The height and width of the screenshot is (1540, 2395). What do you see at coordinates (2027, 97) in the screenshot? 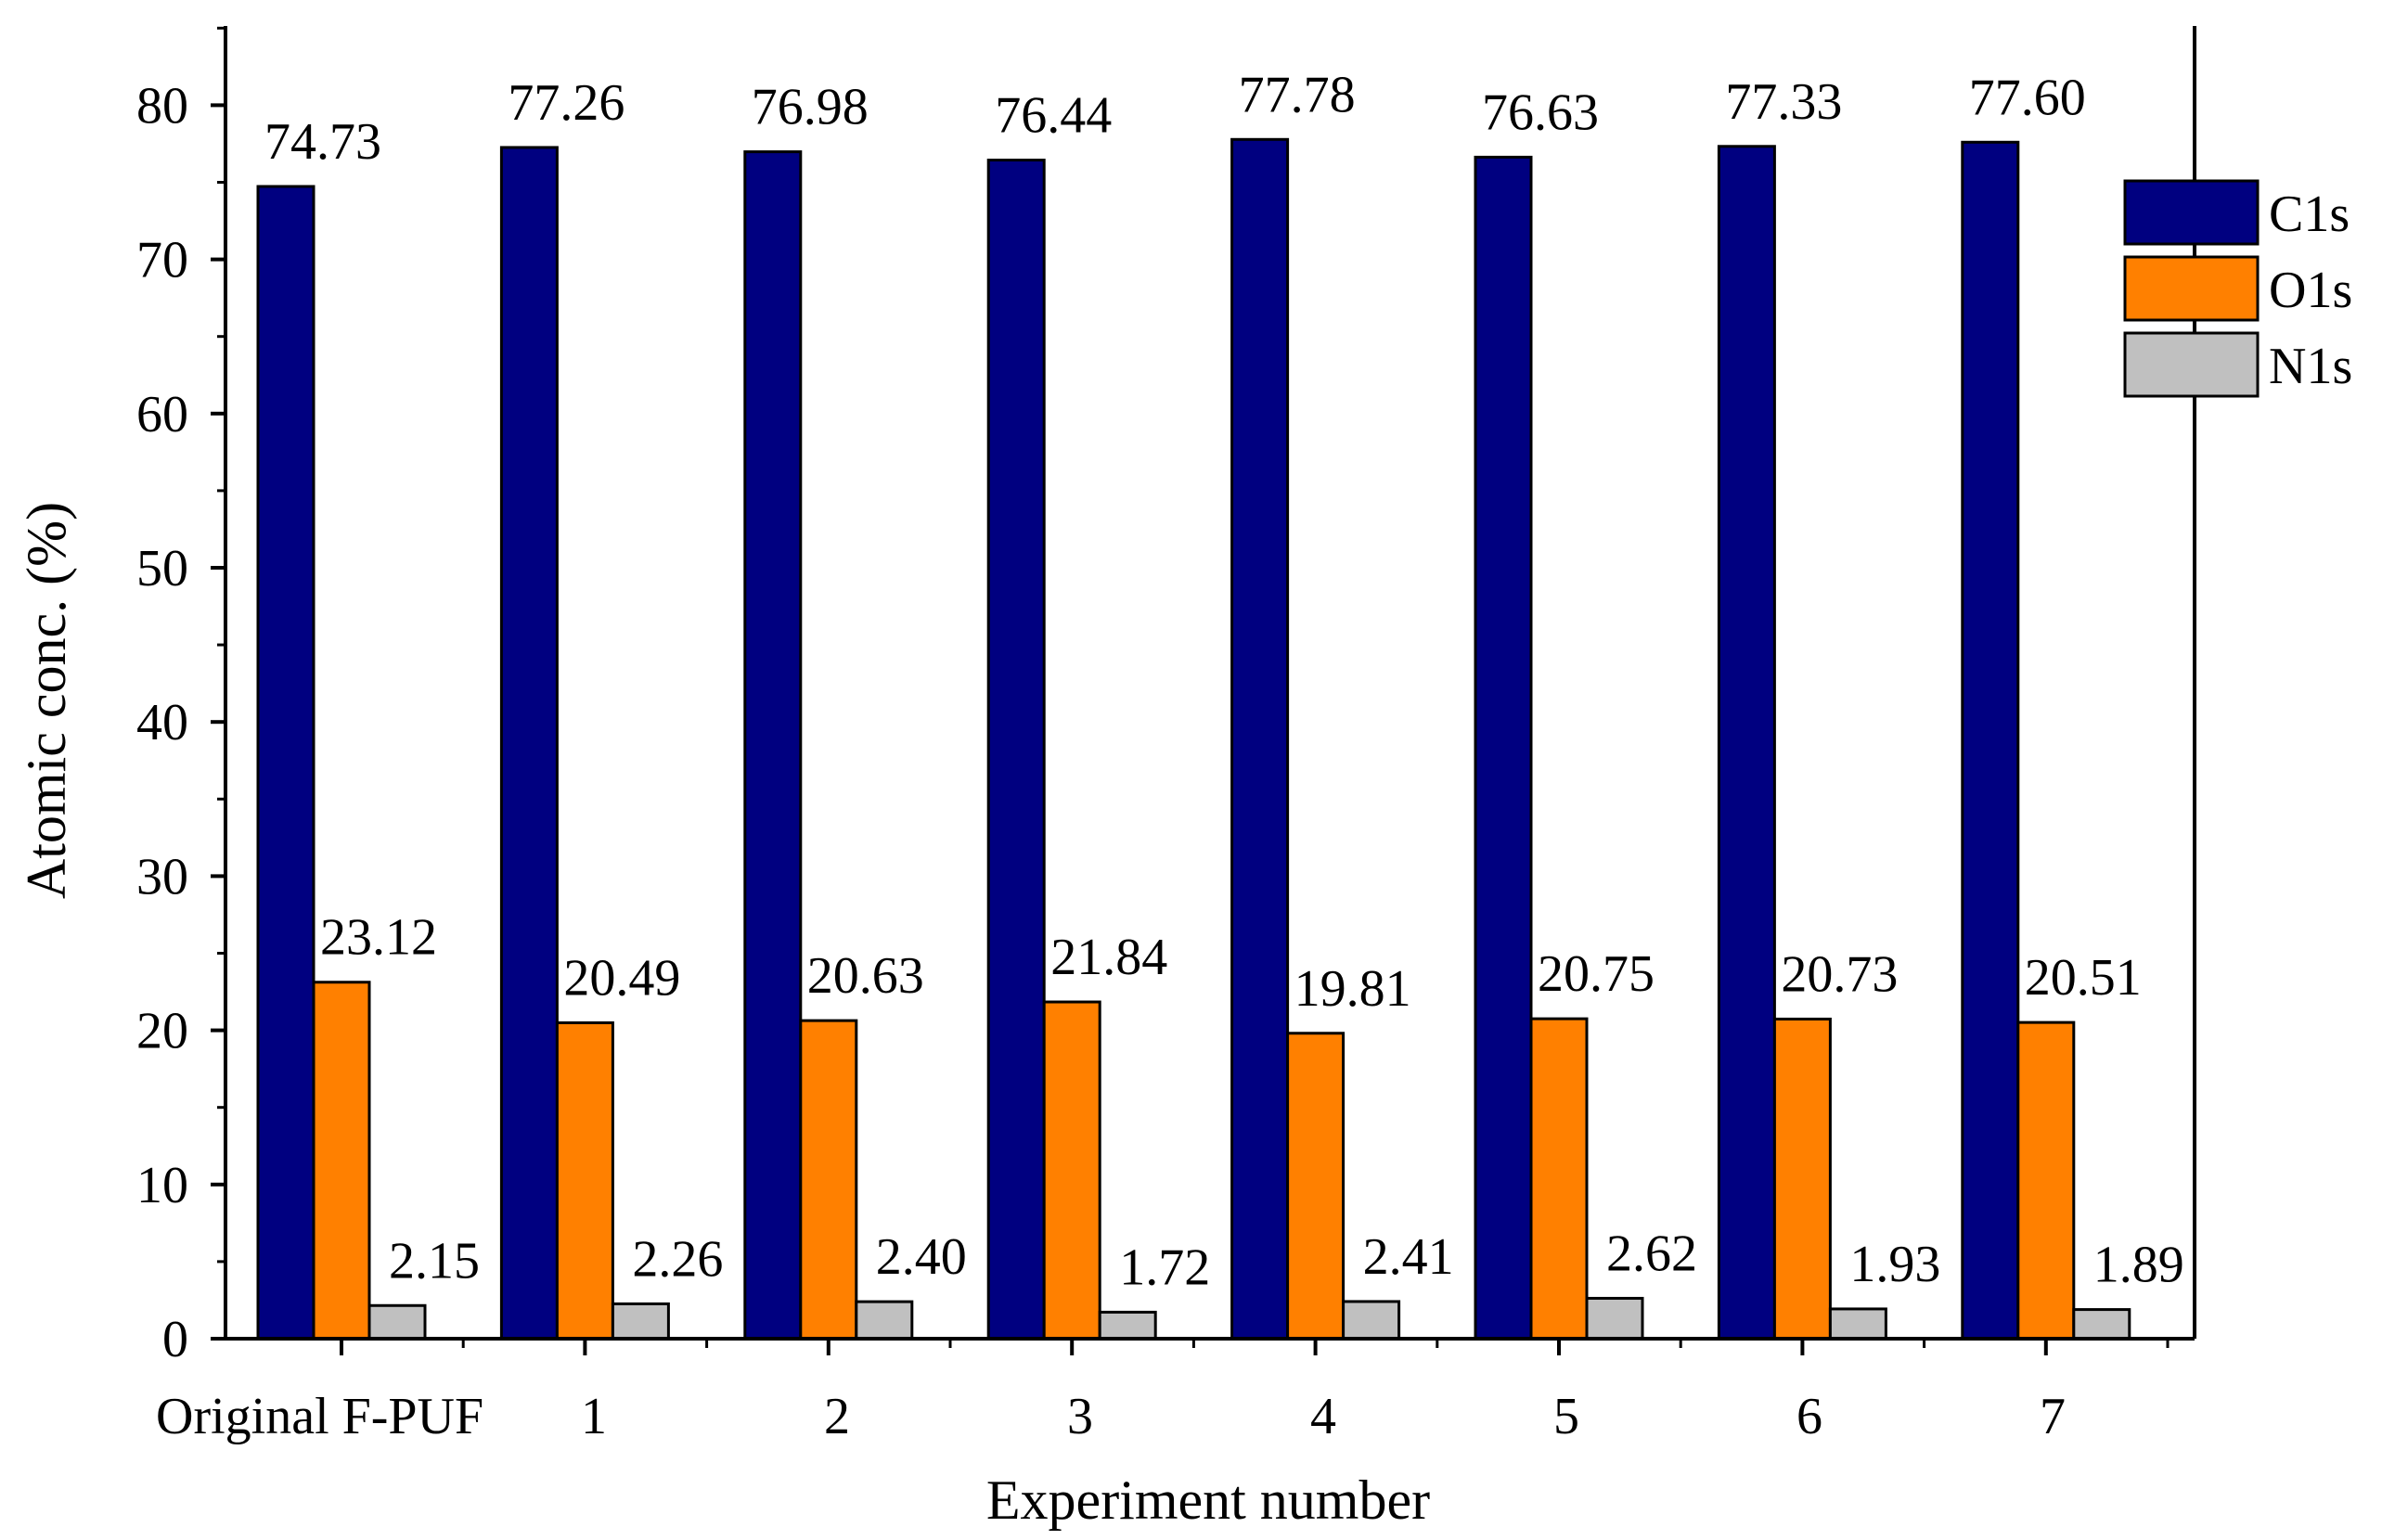
I see `value-label-c1s-7: 77.60` at bounding box center [2027, 97].